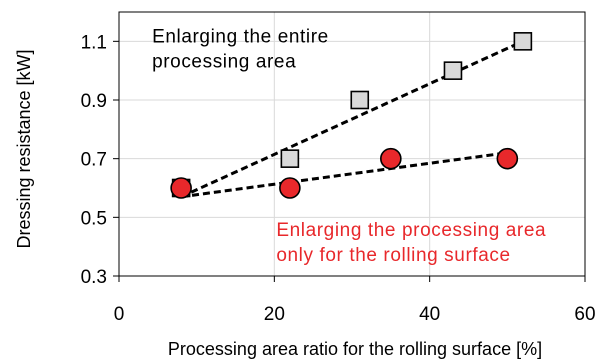 The width and height of the screenshot is (612, 363). I want to click on y-tick-label: 0.3, so click(94, 277).